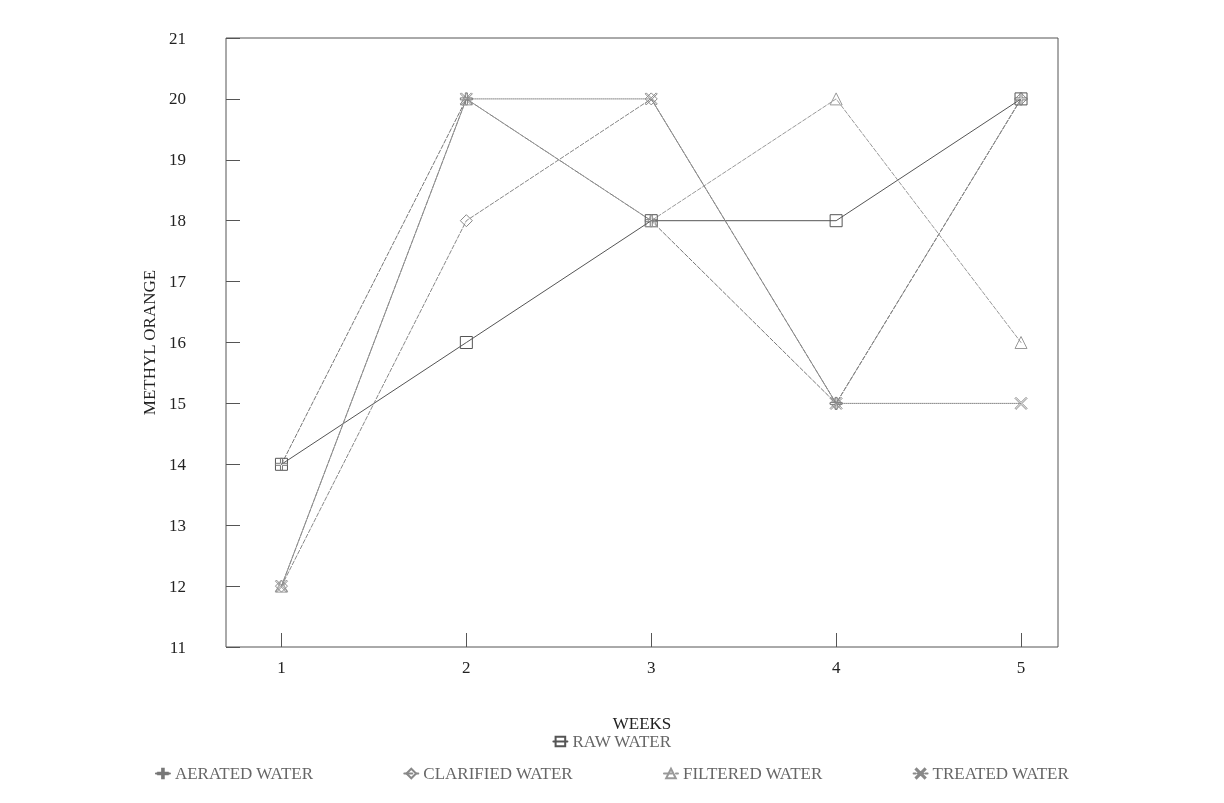  Describe the element at coordinates (642, 723) in the screenshot. I see `x-axis-title: WEEKS` at that location.